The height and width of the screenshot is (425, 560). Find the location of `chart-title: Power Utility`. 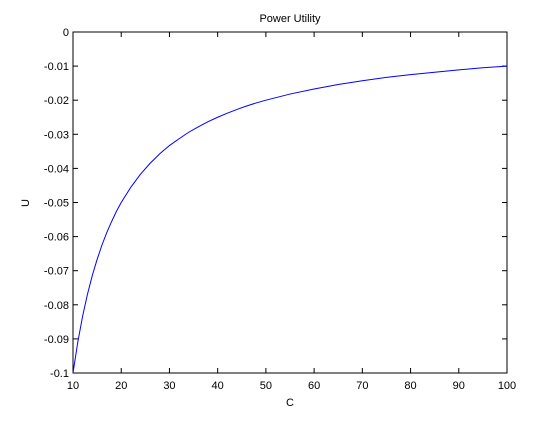

chart-title: Power Utility is located at coordinates (290, 19).